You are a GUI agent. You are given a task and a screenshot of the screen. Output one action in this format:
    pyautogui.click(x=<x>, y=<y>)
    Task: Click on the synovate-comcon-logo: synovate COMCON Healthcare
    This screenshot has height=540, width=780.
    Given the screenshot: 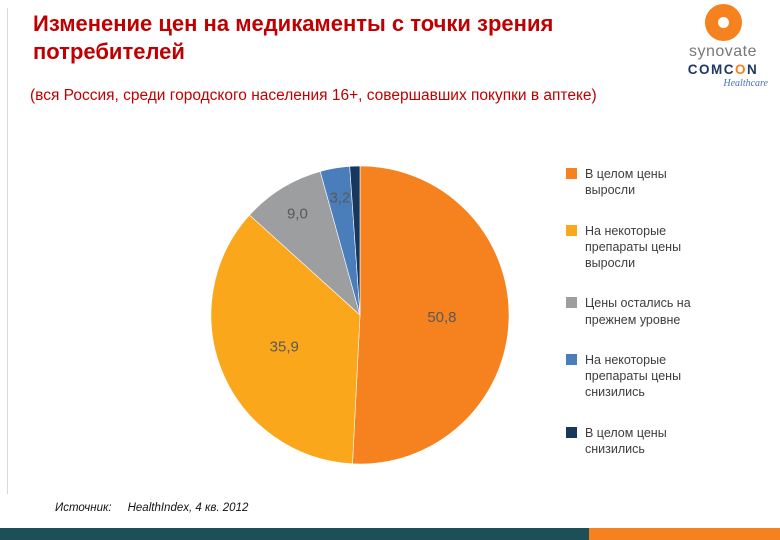 What is the action you would take?
    pyautogui.click(x=723, y=46)
    